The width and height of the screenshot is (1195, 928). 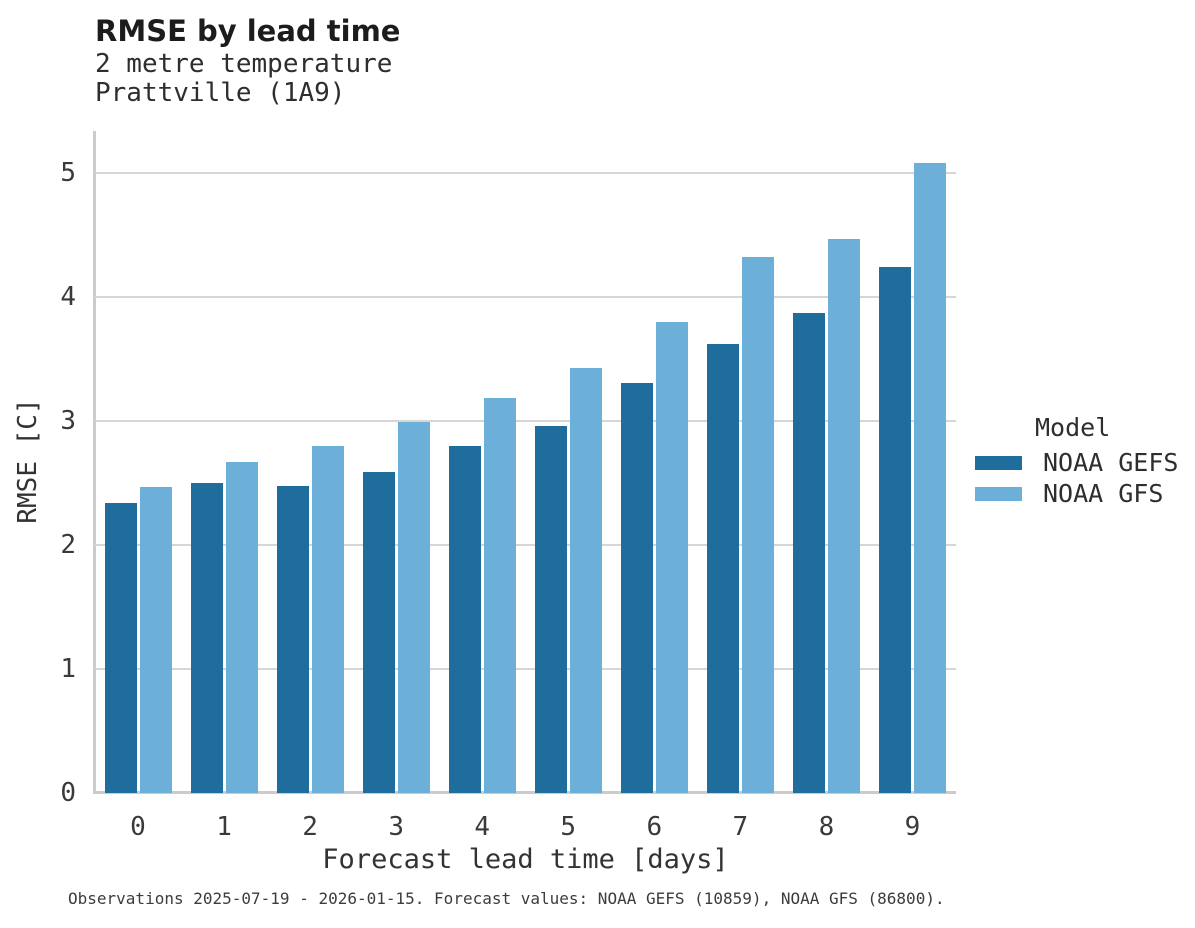 I want to click on legend-title: Model, so click(x=1073, y=427).